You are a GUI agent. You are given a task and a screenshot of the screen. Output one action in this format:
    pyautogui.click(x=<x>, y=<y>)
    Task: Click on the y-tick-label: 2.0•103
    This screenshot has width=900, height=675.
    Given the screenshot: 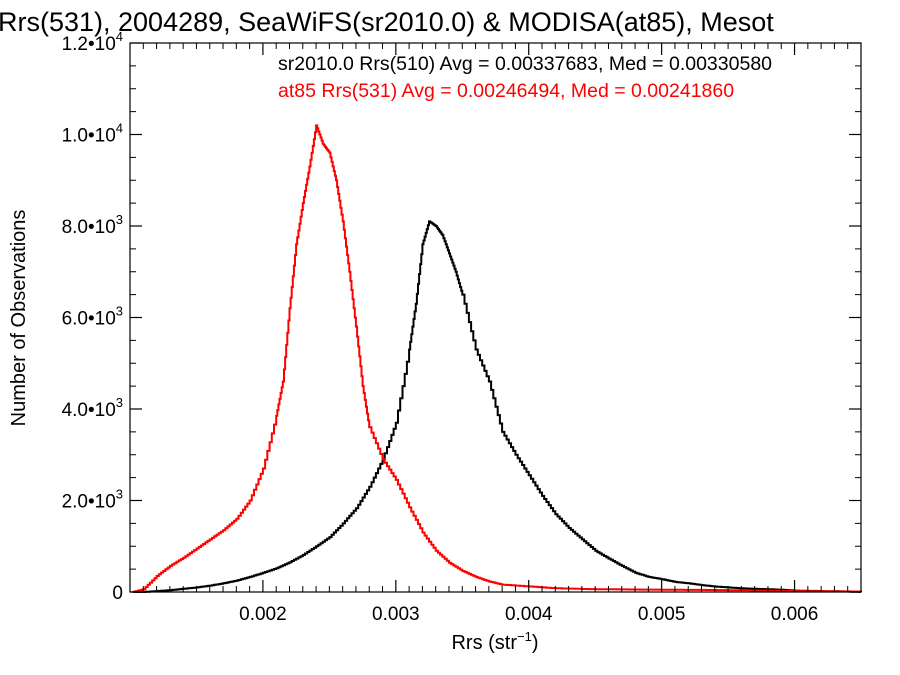 What is the action you would take?
    pyautogui.click(x=92, y=500)
    